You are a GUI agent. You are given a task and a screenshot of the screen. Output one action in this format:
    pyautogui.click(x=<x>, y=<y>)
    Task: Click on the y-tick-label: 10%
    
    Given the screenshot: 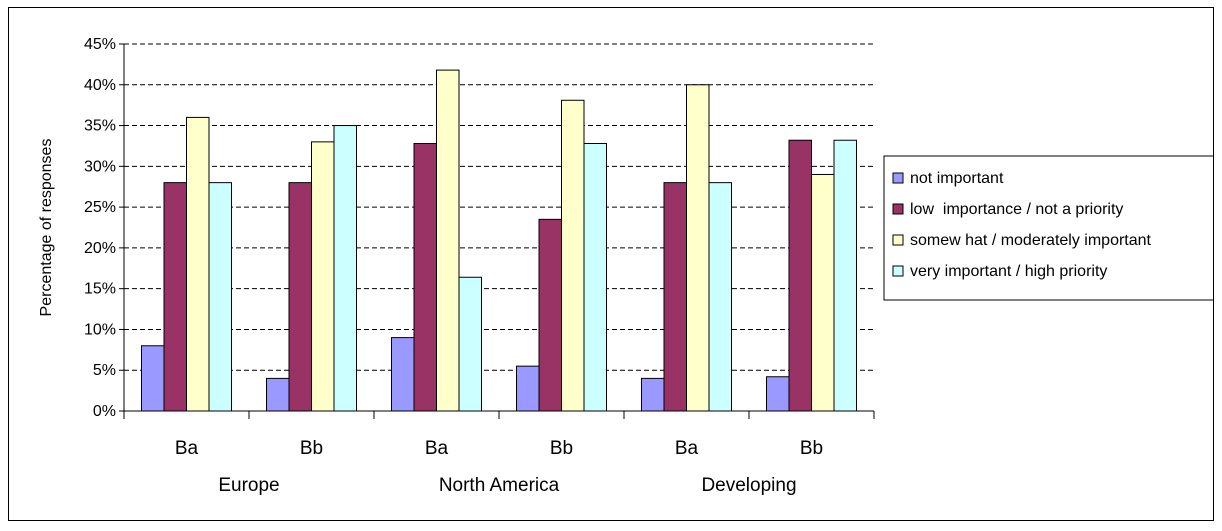 What is the action you would take?
    pyautogui.click(x=100, y=329)
    